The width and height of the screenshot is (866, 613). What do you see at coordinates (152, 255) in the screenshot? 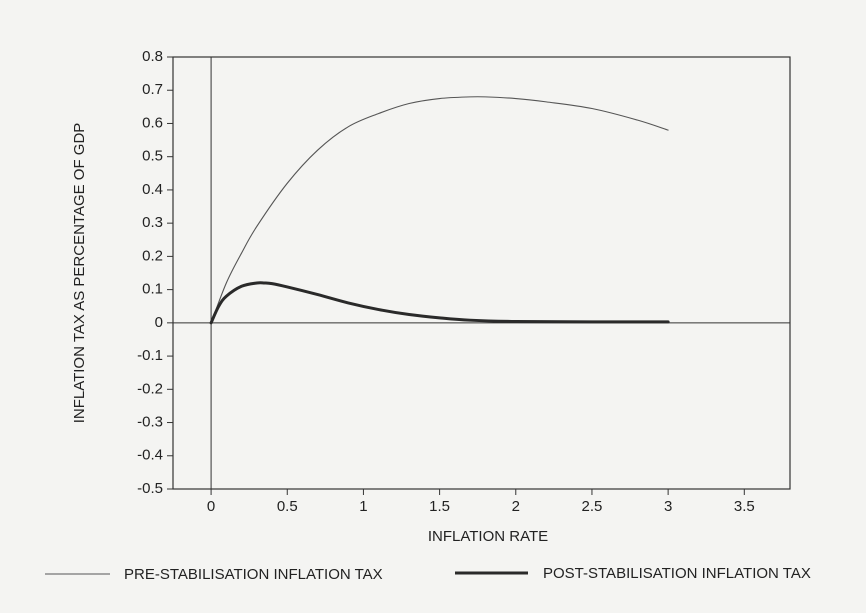
I see `y-tick-label: 0.2` at bounding box center [152, 255].